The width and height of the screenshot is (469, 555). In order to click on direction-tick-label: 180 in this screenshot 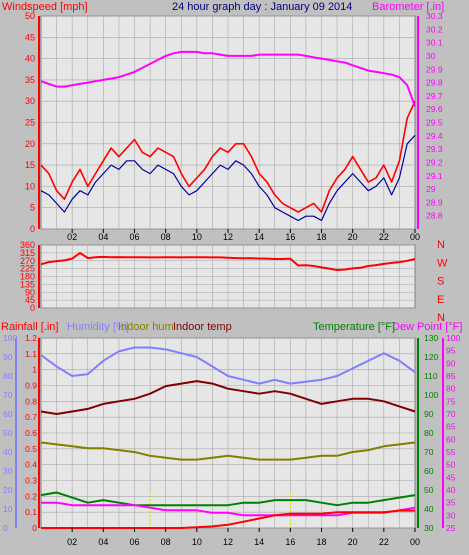, I will do `click(27, 277)`.